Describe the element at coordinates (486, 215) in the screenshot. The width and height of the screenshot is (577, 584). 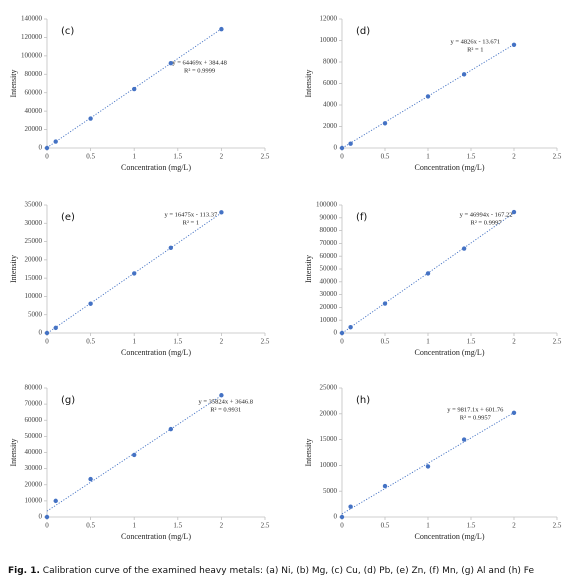
I see `equation: y = 46994x - 167.22` at that location.